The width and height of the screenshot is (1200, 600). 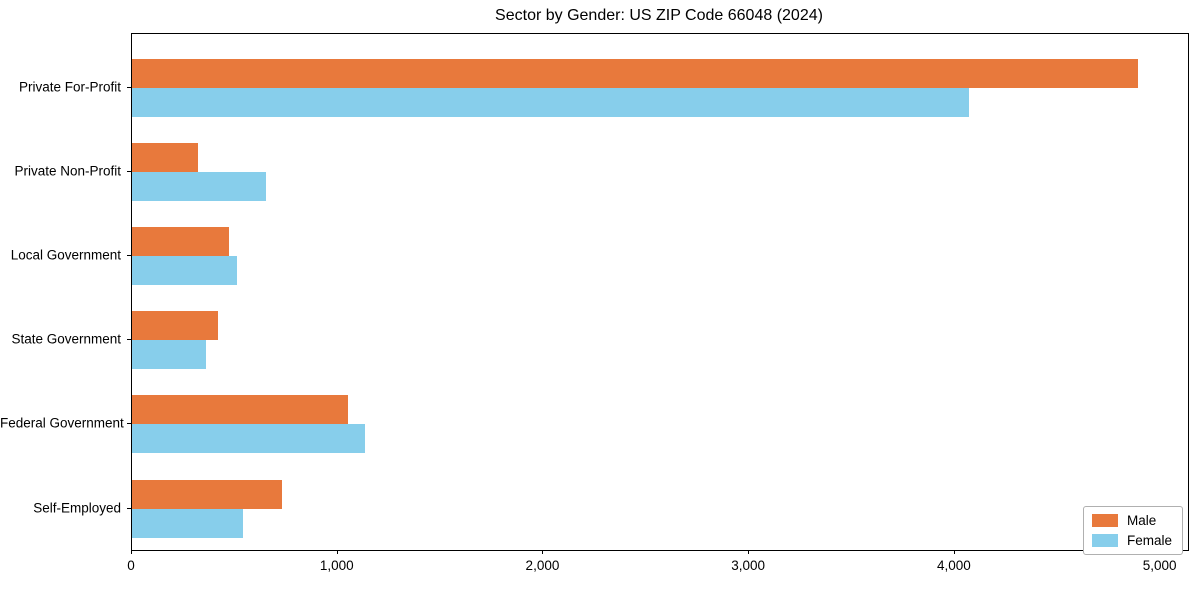 What do you see at coordinates (69, 87) in the screenshot?
I see `y-tick-label-1: Private For-Profit` at bounding box center [69, 87].